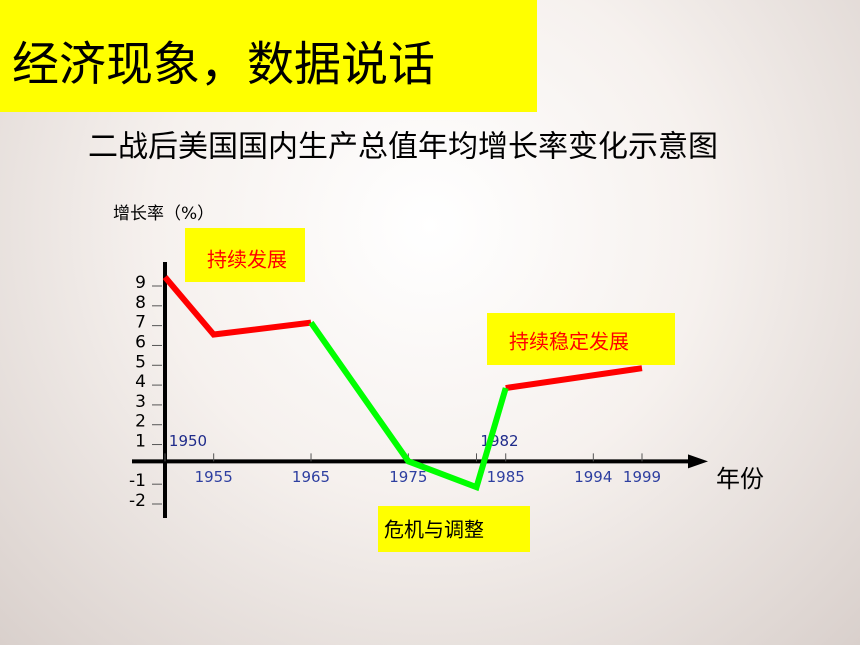 This screenshot has width=860, height=645. Describe the element at coordinates (569, 342) in the screenshot. I see `annotation: 持续稳定发展` at that location.